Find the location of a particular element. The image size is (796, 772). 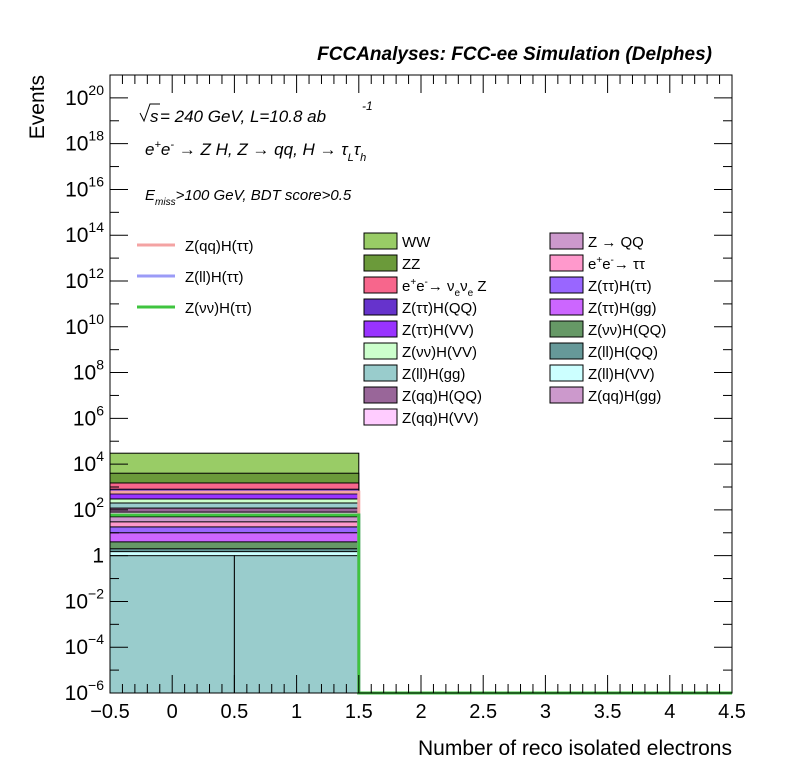

legend-label-z-h: Z(ττ)H(ττ) is located at coordinates (620, 286).